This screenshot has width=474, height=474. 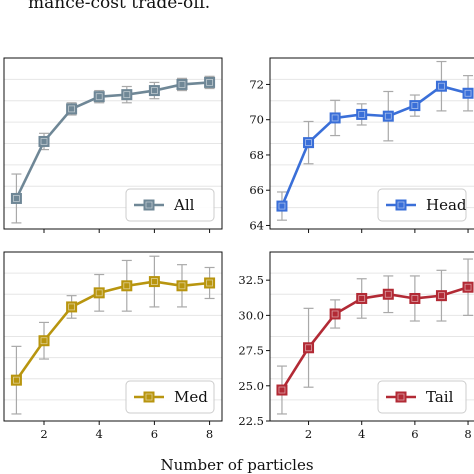 What do you see at coordinates (256, 155) in the screenshot?
I see `y-tick-label: 68` at bounding box center [256, 155].